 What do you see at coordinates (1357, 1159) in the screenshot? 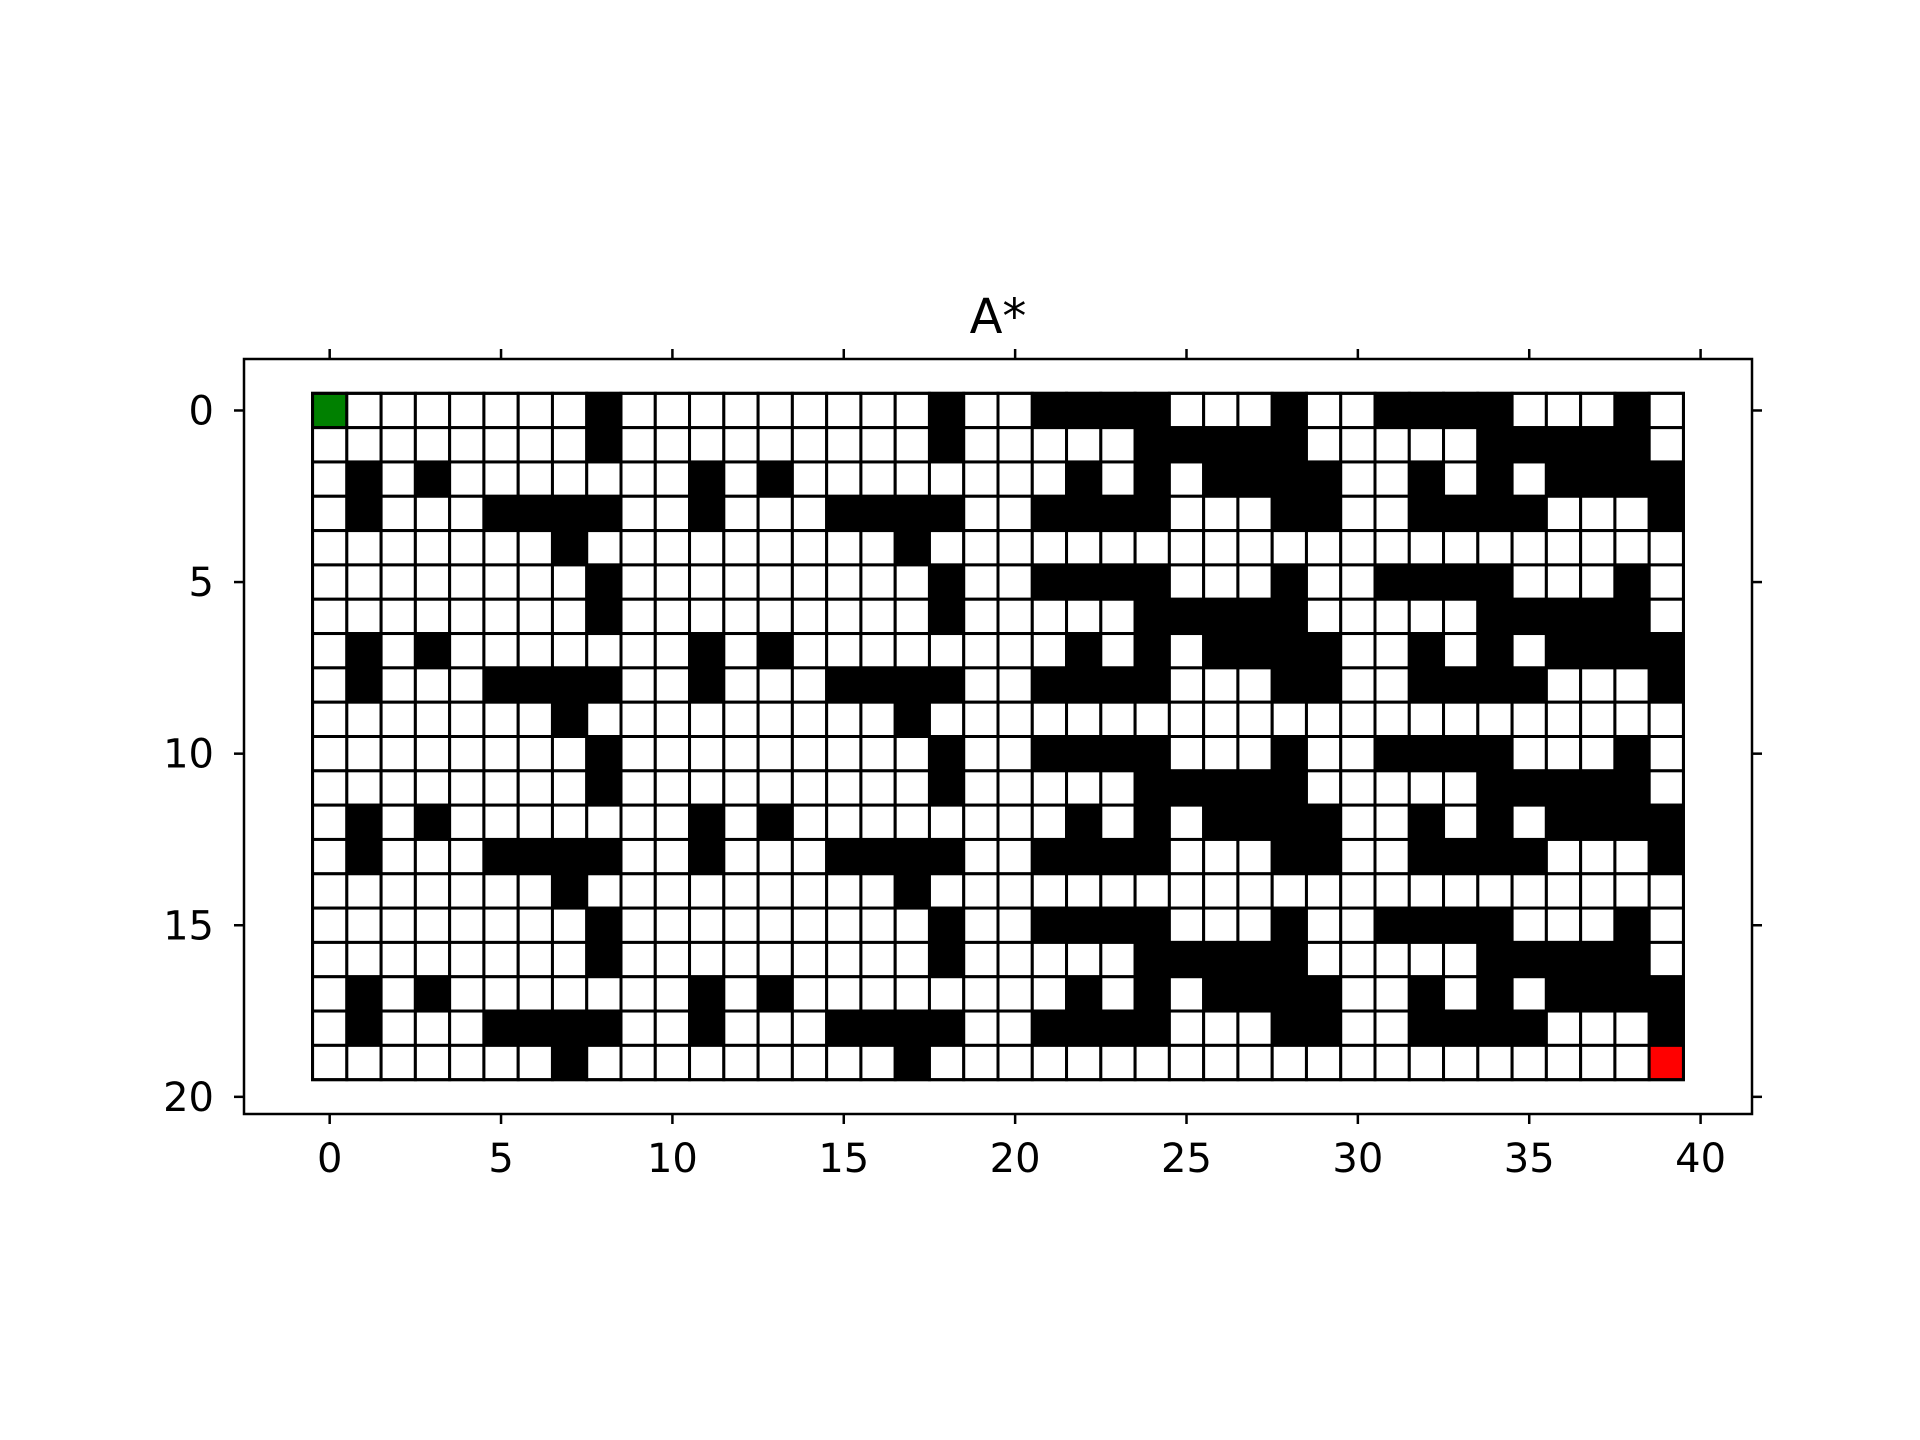
I see `x-tick-label: 30` at bounding box center [1357, 1159].